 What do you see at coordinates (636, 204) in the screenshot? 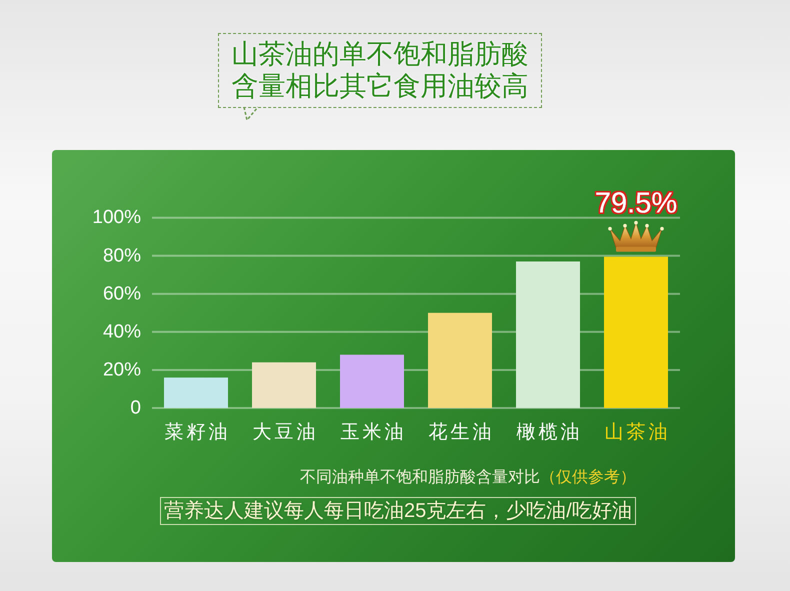
I see `data-label: 79.5%` at bounding box center [636, 204].